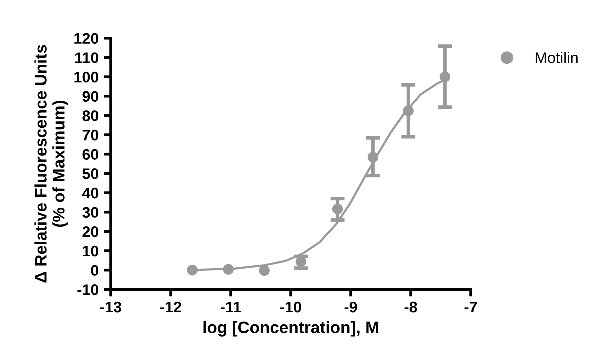 The width and height of the screenshot is (600, 349). I want to click on y-tick-label: 120, so click(86, 38).